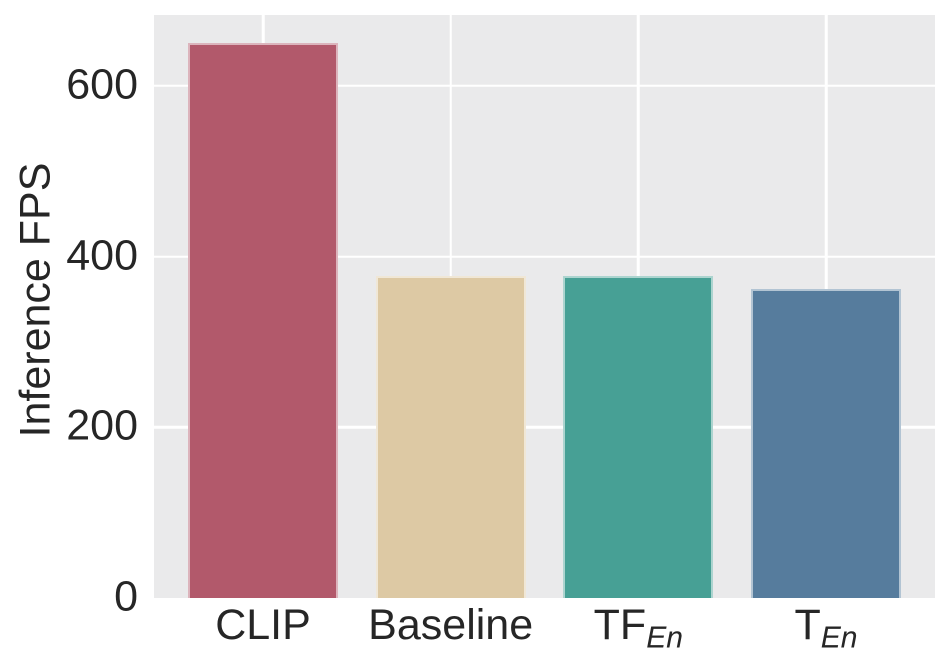 Image resolution: width=952 pixels, height=672 pixels. I want to click on bar-baseline, so click(450, 437).